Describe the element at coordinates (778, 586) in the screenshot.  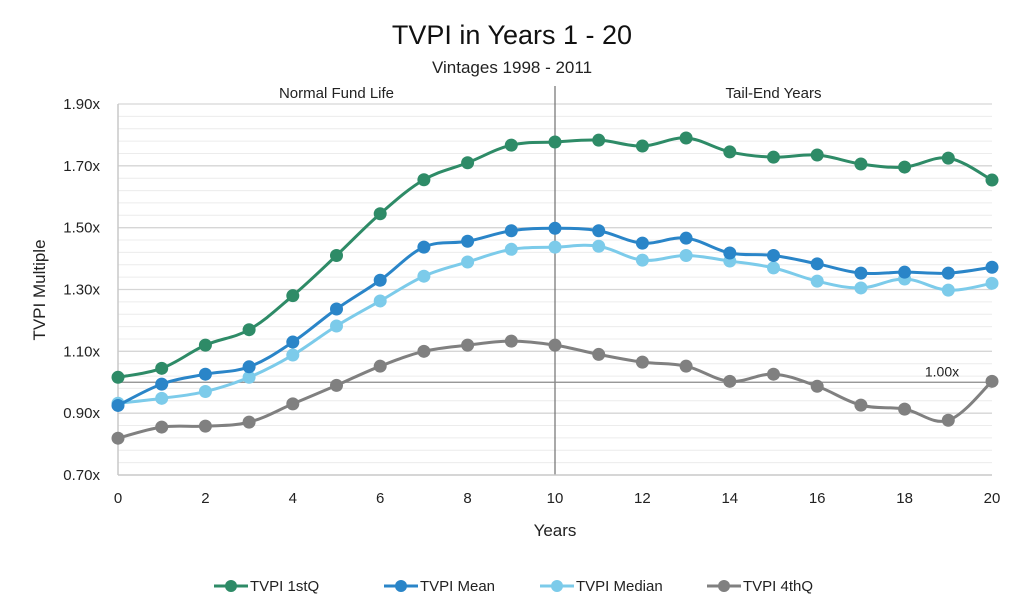
I see `legend-label: TVPI 4thQ` at that location.